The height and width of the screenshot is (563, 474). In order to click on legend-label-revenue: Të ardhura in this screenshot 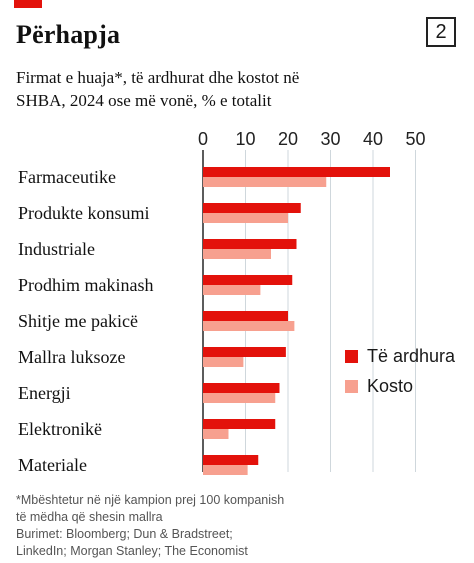, I will do `click(411, 355)`.